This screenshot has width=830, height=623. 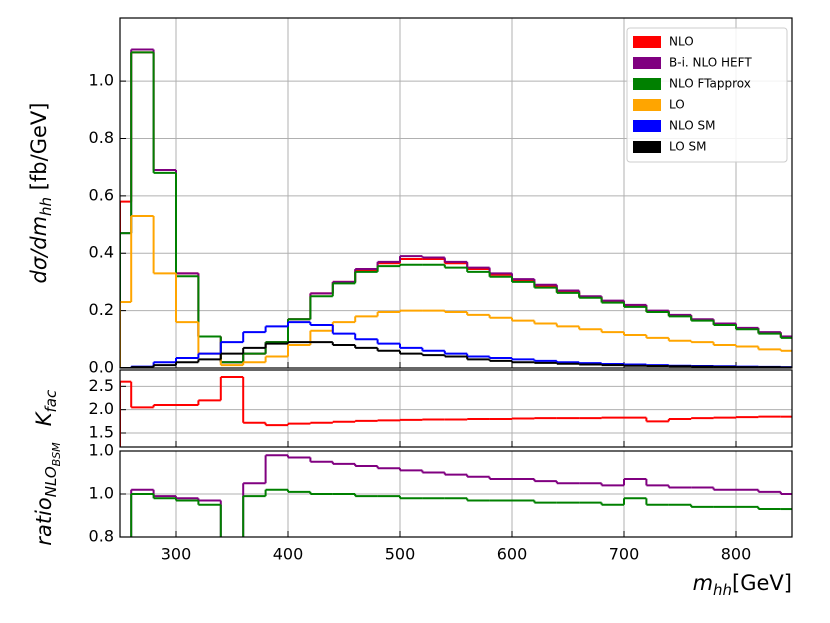 What do you see at coordinates (39, 150) in the screenshot?
I see `label-part: [fb/GeV]` at bounding box center [39, 150].